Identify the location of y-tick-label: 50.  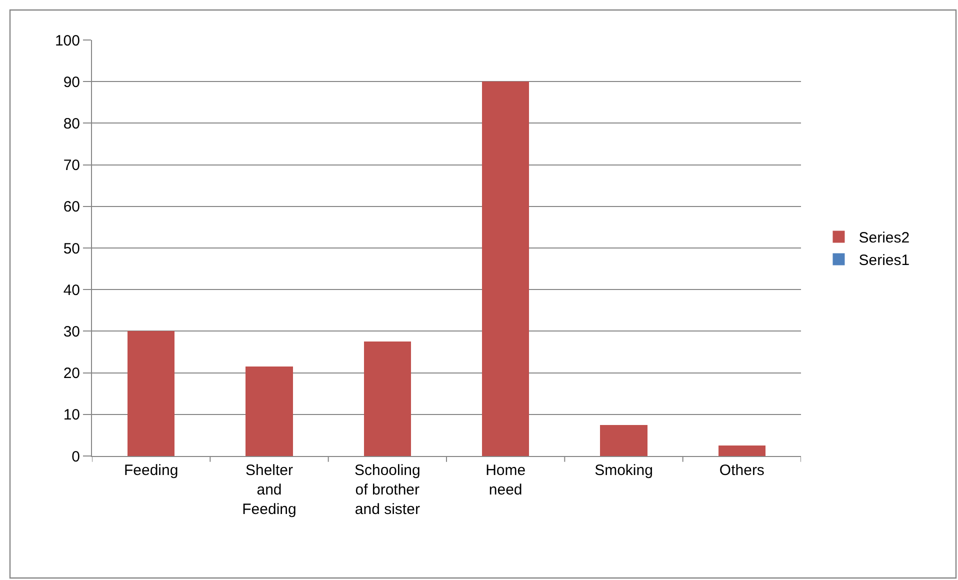
(71, 249).